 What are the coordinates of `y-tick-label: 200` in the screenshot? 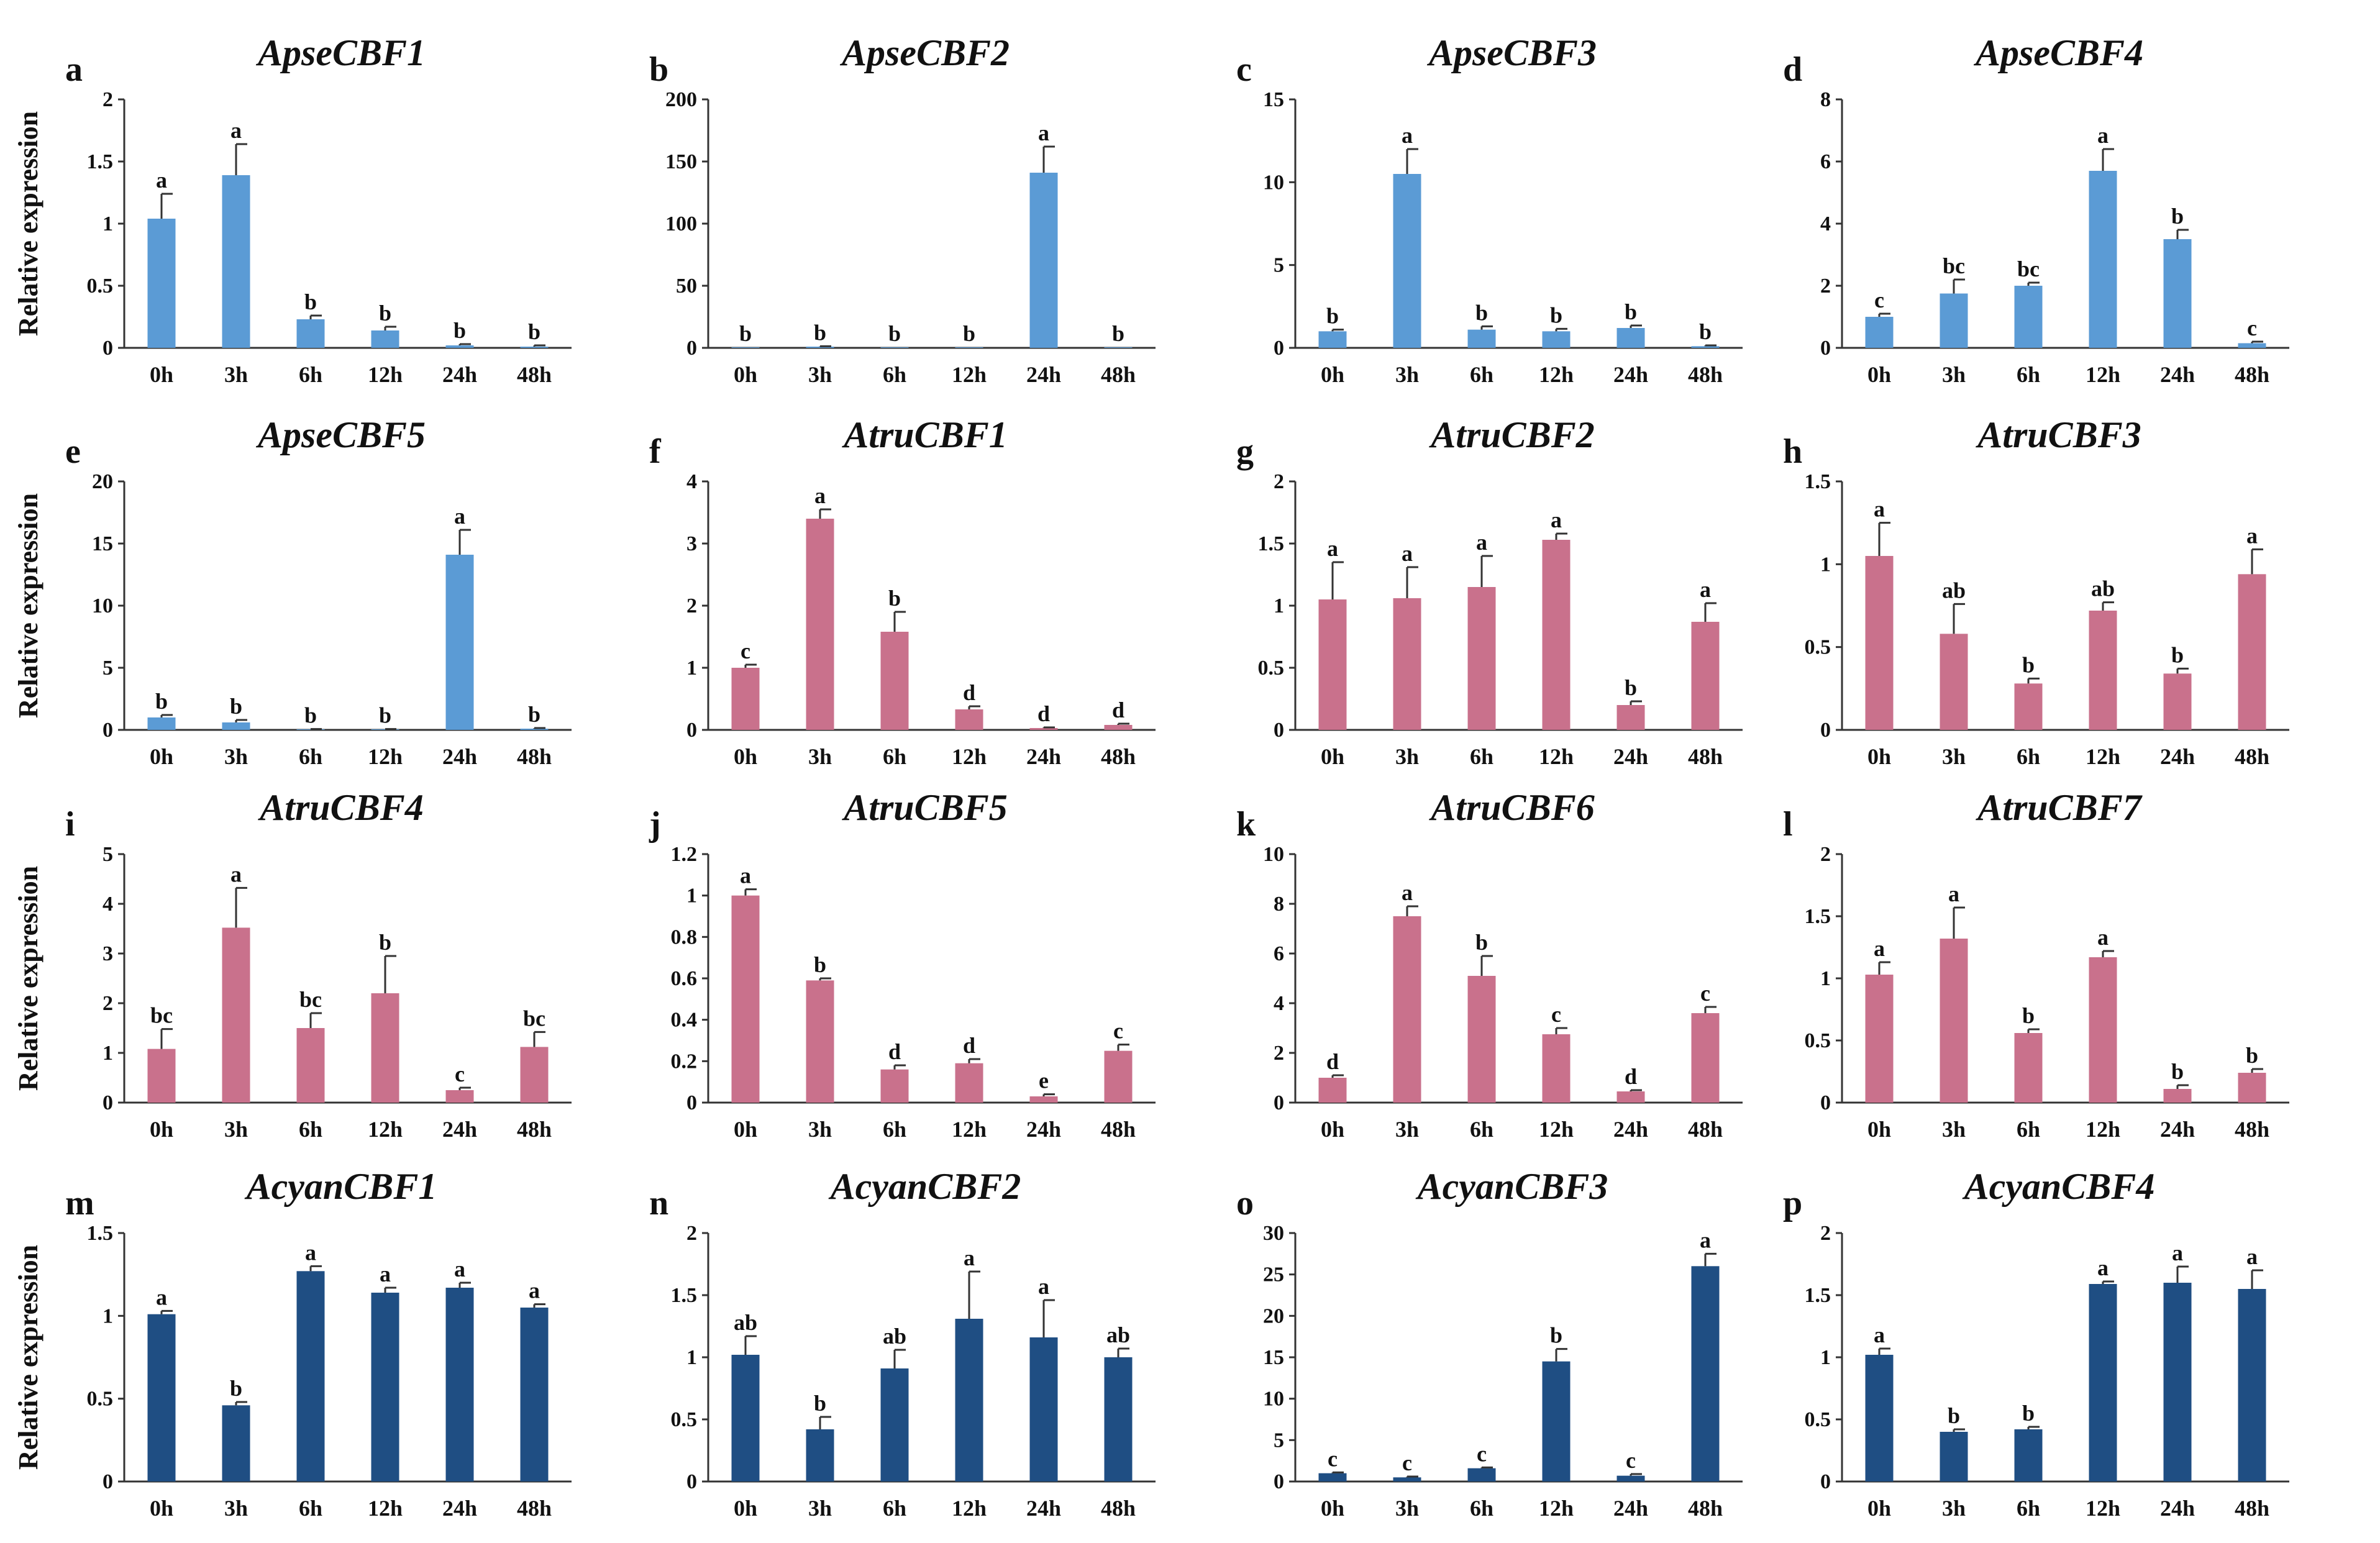 It's located at (681, 99).